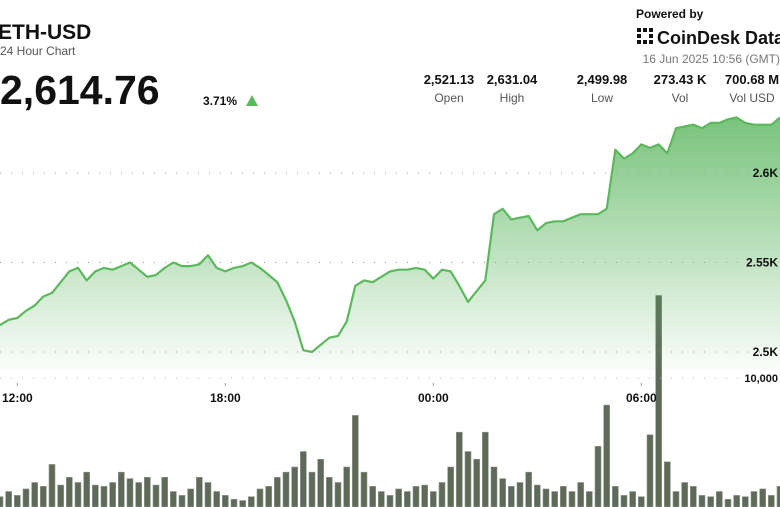  What do you see at coordinates (512, 98) in the screenshot?
I see `stat-label: High` at bounding box center [512, 98].